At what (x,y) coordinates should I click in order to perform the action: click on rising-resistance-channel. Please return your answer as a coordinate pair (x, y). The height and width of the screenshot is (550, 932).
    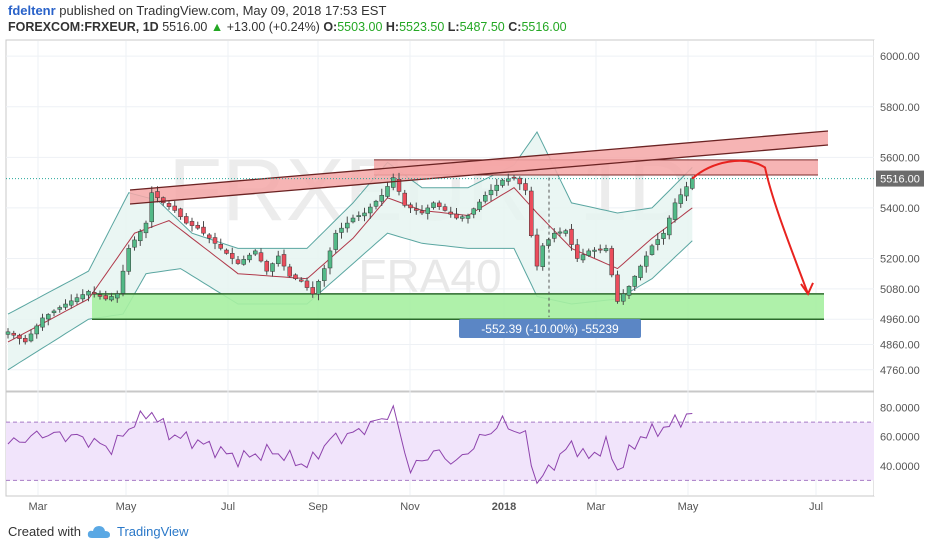
    Looking at the image, I should click on (479, 167).